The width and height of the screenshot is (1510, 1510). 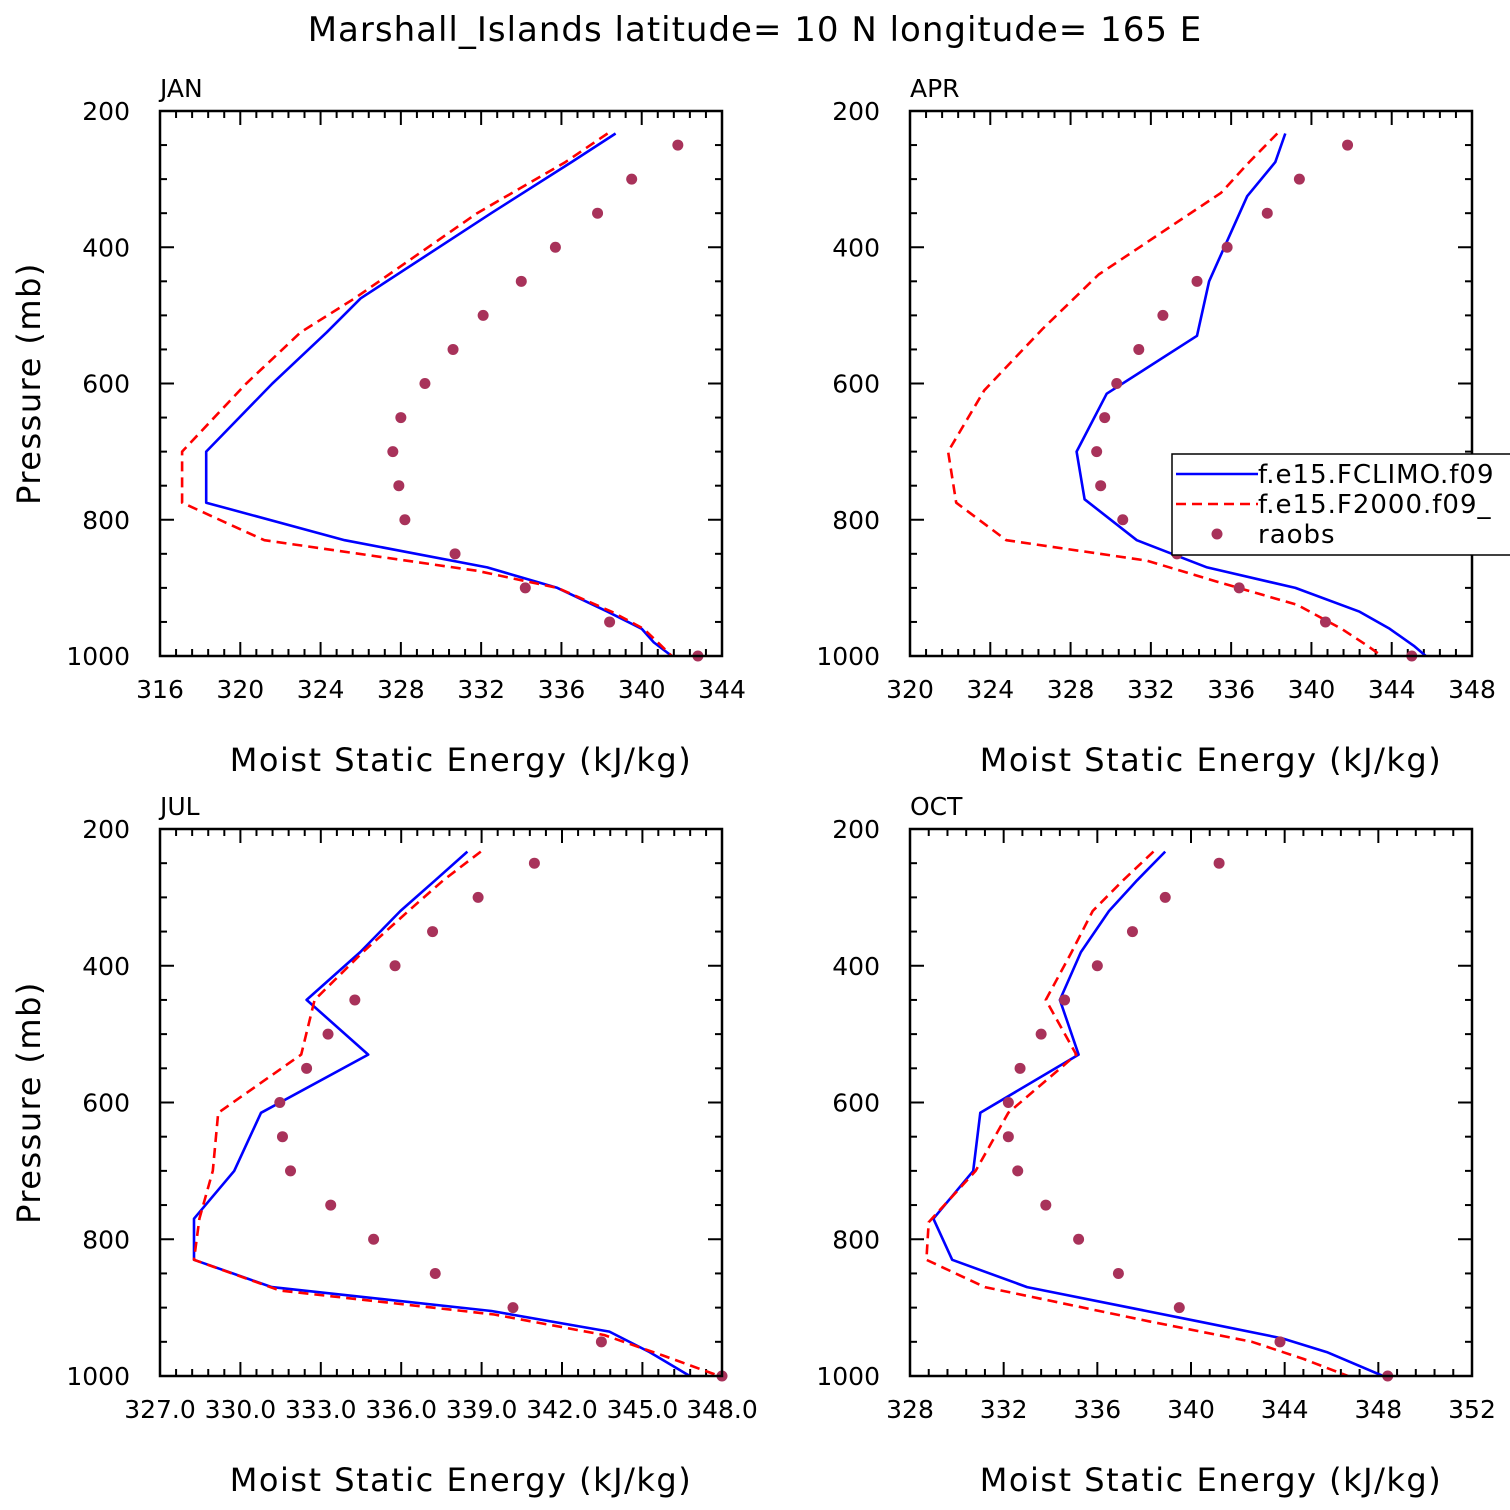 I want to click on legend-label: f.e15.FCLIMO.f09, so click(x=1376, y=475).